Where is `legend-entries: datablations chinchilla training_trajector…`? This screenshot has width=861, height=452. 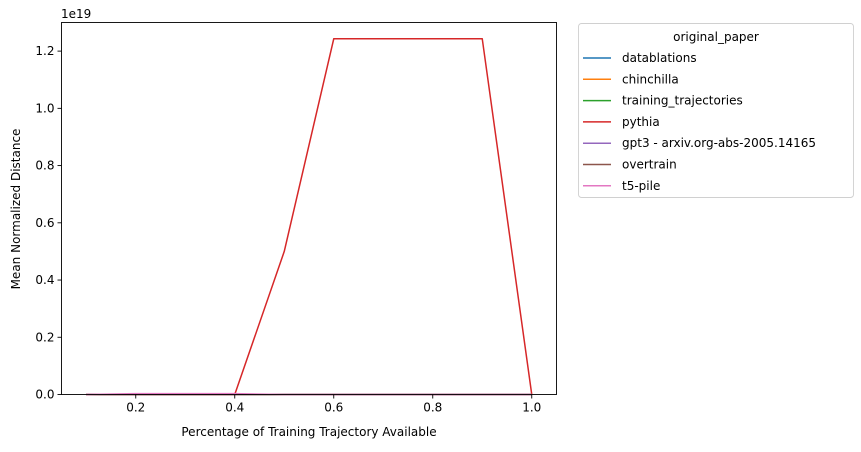
legend-entries: datablations chinchilla training_trajector… is located at coordinates (699, 122).